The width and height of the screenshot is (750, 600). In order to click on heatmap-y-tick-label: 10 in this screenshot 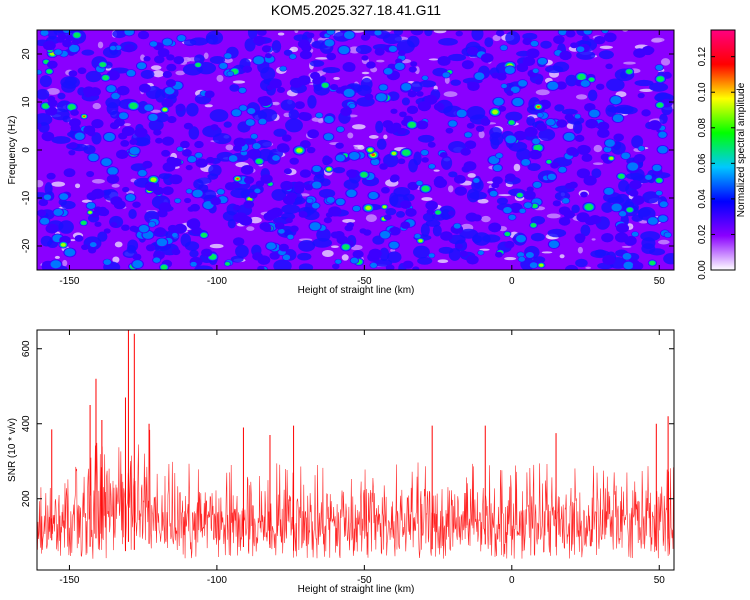, I will do `click(26, 102)`.